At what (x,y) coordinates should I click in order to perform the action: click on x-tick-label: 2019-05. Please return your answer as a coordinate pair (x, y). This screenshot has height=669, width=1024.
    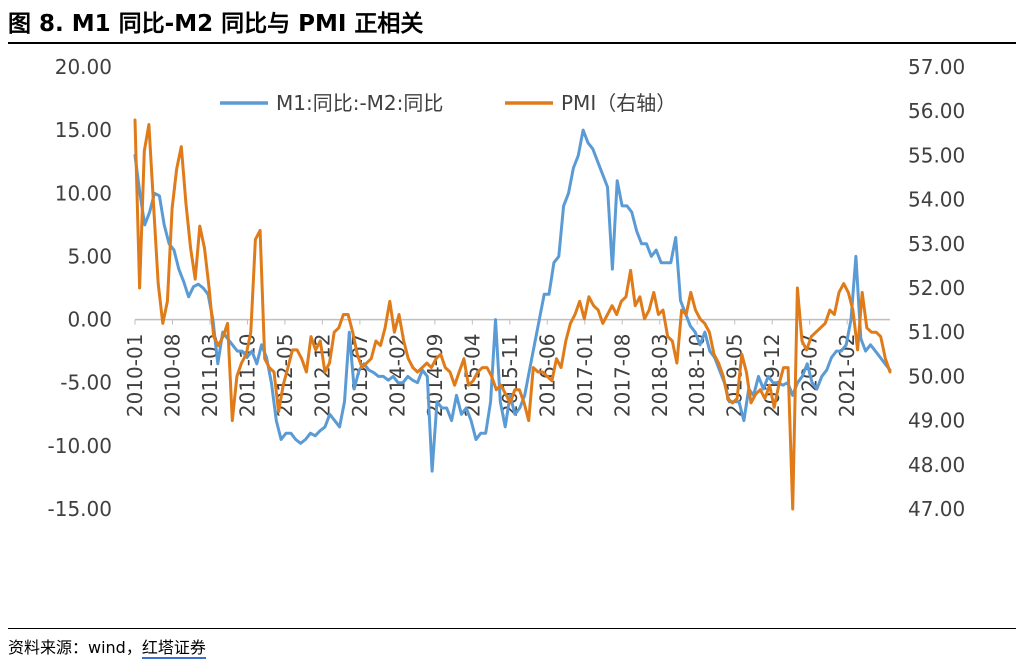
    Looking at the image, I should click on (735, 376).